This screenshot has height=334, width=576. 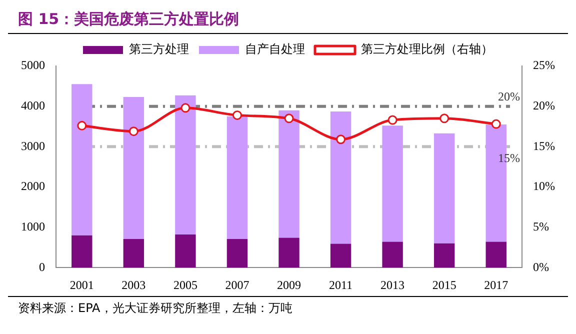 I want to click on y2-tick-label: 25%, so click(x=544, y=65).